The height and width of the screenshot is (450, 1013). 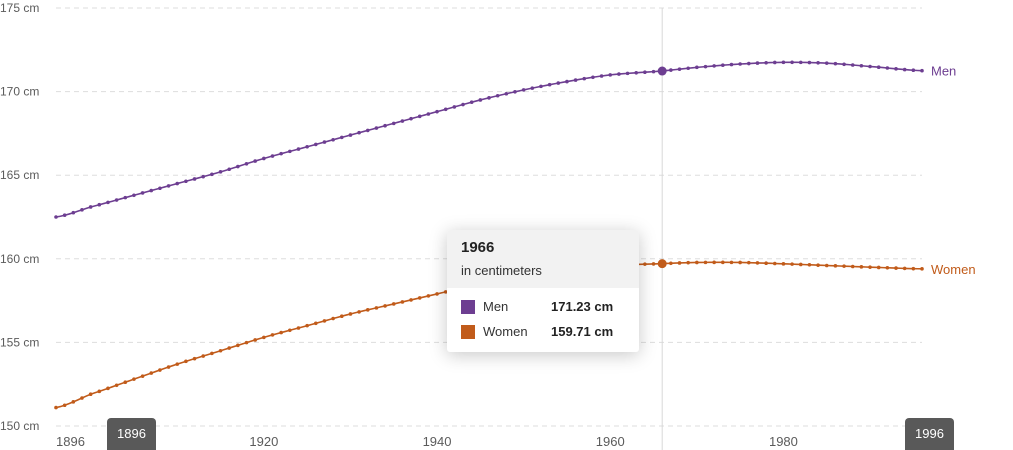 What do you see at coordinates (953, 269) in the screenshot?
I see `women-series-label: Women` at bounding box center [953, 269].